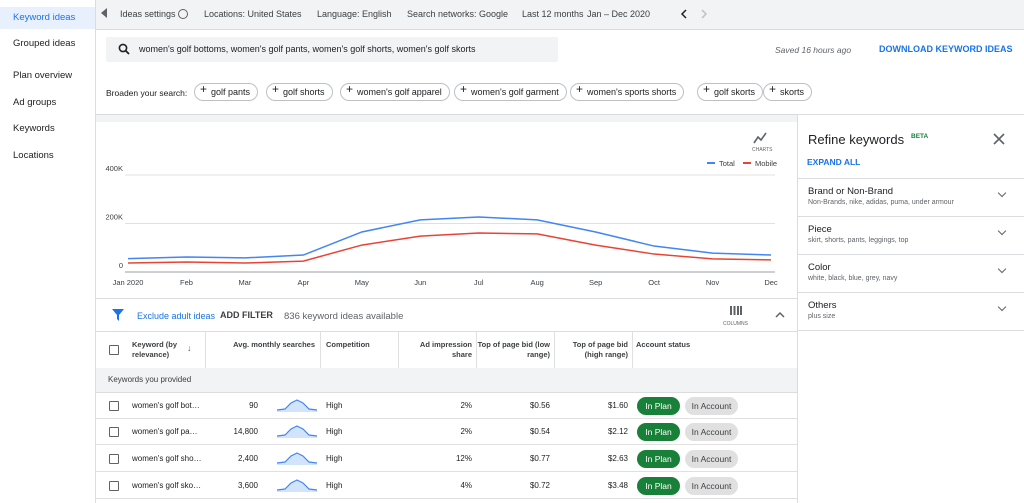 Image resolution: width=1024 pixels, height=503 pixels. What do you see at coordinates (762, 150) in the screenshot?
I see `charts-label: CHARTS` at bounding box center [762, 150].